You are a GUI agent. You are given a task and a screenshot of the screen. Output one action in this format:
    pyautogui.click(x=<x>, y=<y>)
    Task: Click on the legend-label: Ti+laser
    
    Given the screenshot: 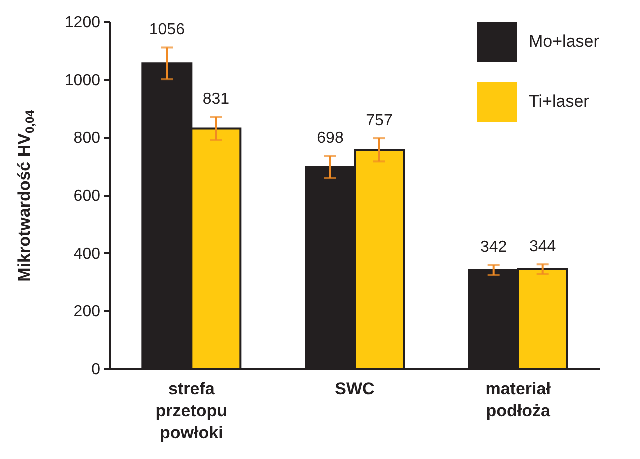 What is the action you would take?
    pyautogui.click(x=559, y=101)
    